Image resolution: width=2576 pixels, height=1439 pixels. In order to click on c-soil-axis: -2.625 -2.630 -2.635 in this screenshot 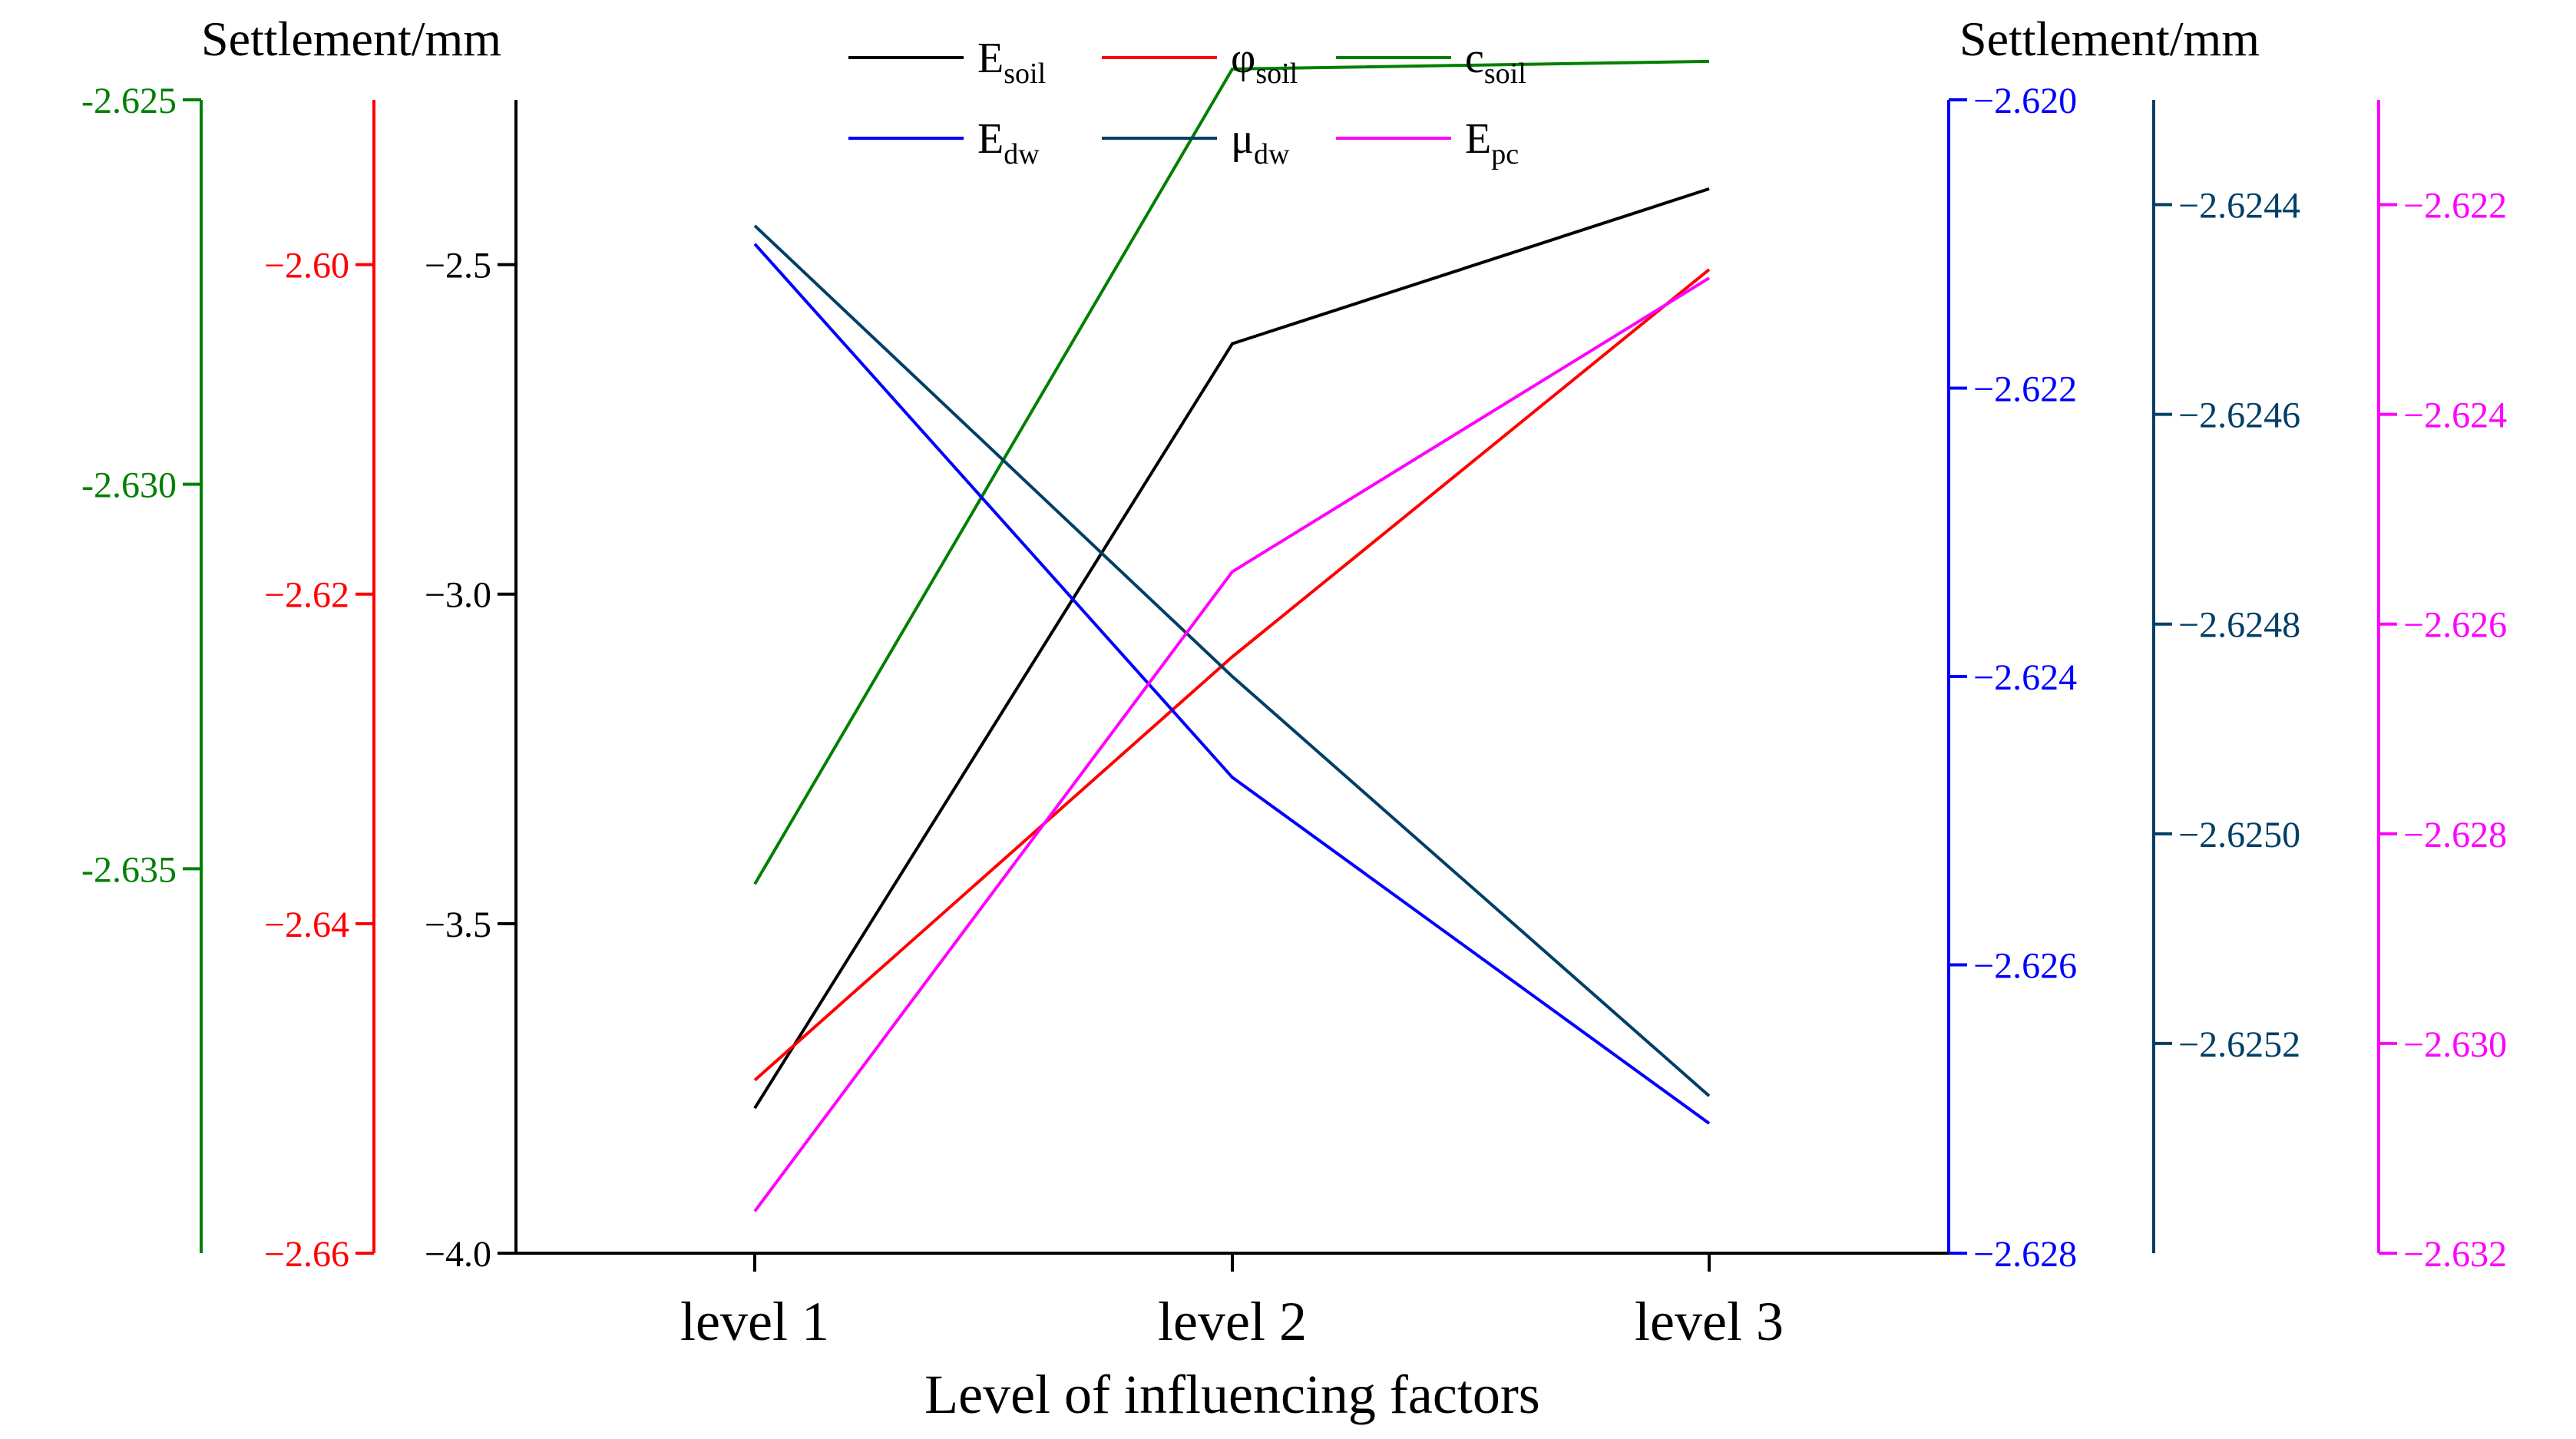, I will do `click(142, 667)`.